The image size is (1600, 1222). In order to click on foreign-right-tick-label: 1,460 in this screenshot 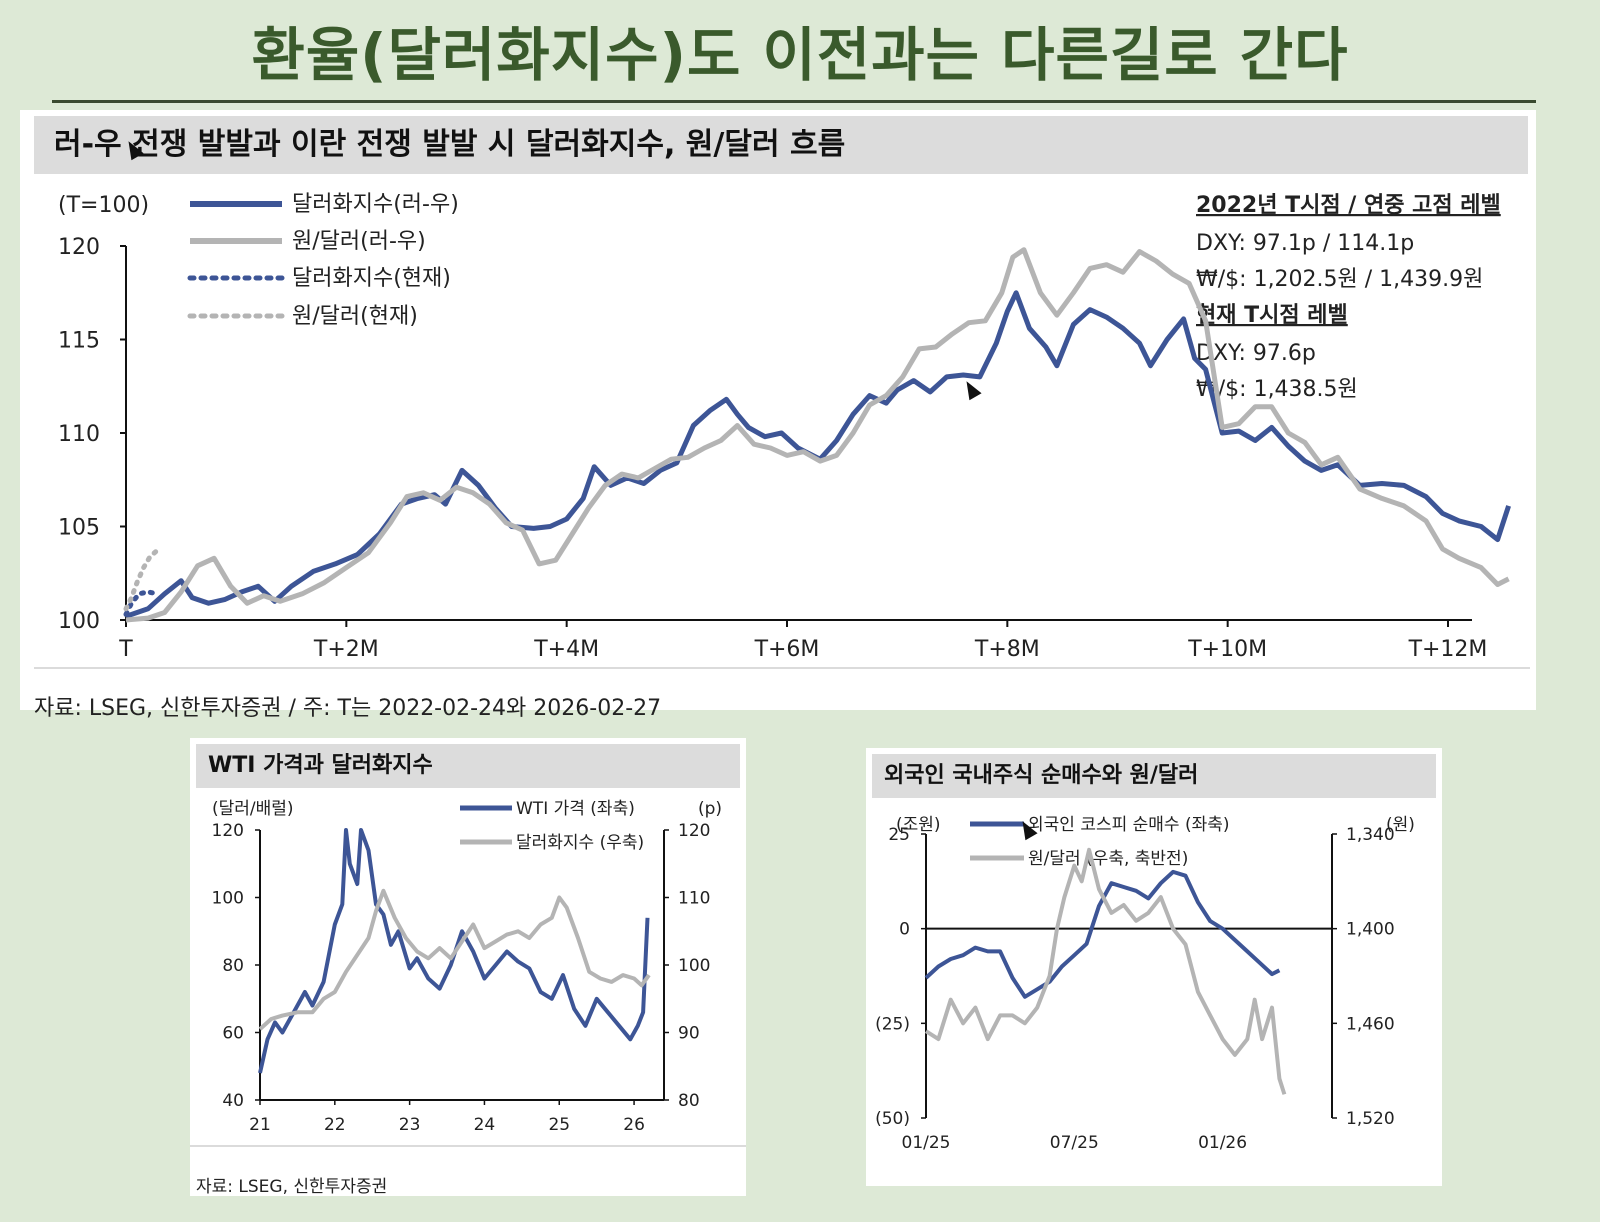, I will do `click(1370, 1024)`.